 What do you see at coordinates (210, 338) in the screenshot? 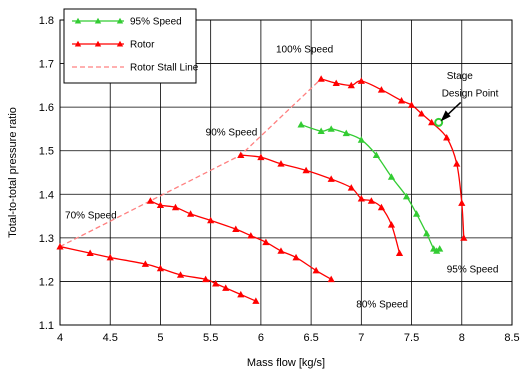
I see `x-tick-label: 5.5` at bounding box center [210, 338].